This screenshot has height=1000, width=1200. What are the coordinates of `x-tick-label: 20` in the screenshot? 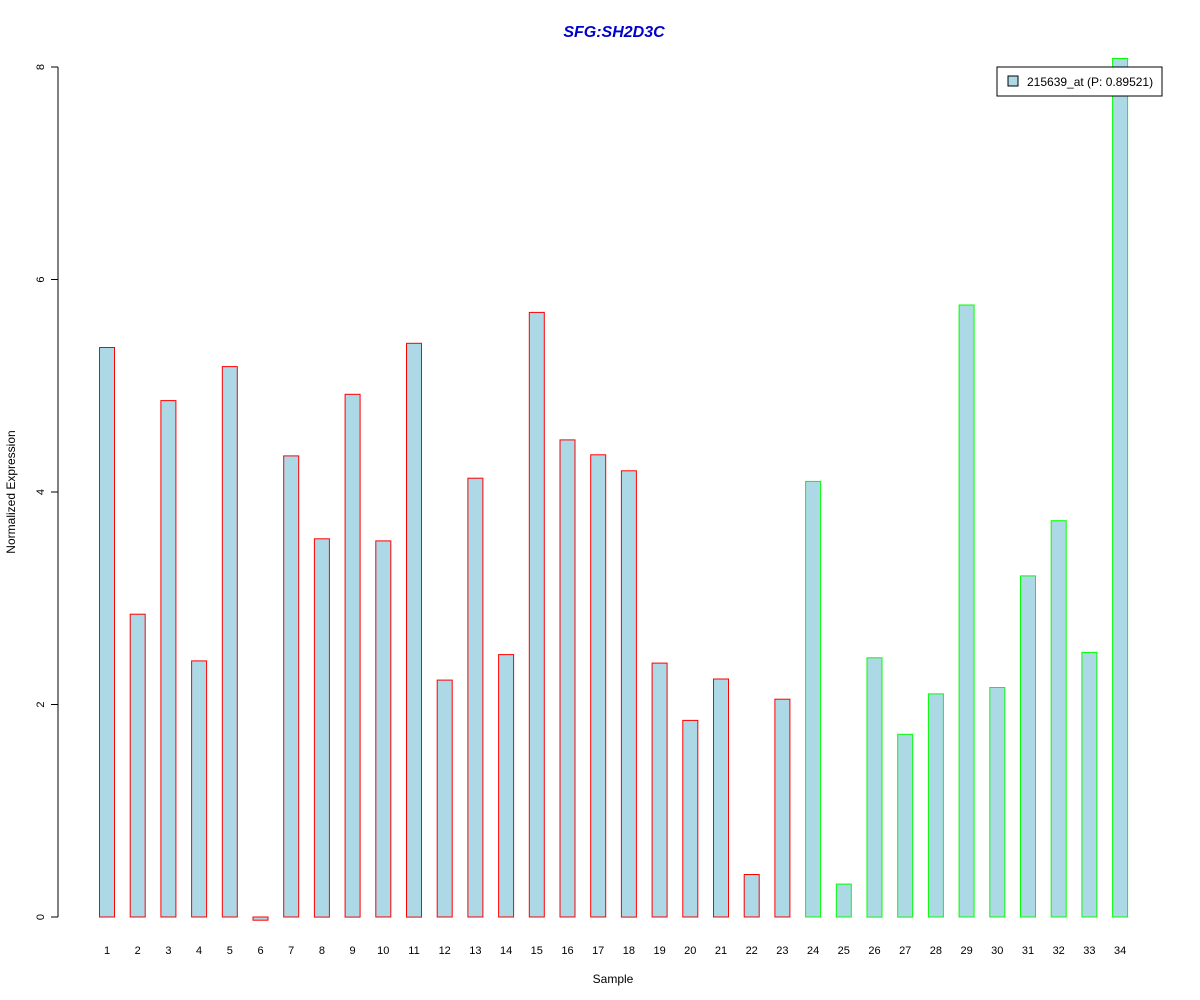 It's located at (690, 951).